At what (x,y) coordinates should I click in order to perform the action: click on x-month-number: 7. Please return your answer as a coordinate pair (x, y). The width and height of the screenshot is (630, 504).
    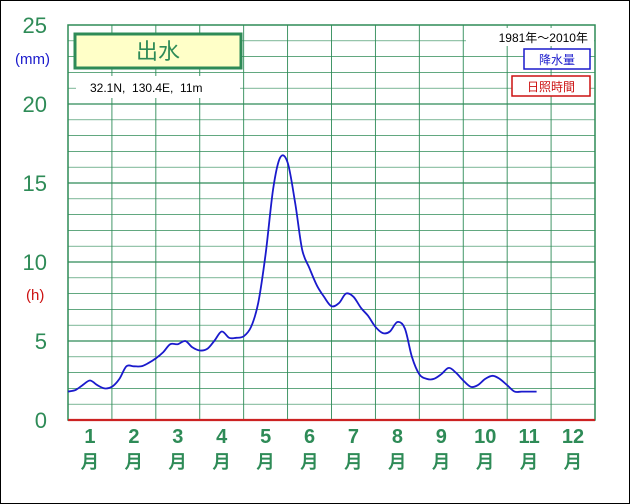
    Looking at the image, I should click on (353, 437).